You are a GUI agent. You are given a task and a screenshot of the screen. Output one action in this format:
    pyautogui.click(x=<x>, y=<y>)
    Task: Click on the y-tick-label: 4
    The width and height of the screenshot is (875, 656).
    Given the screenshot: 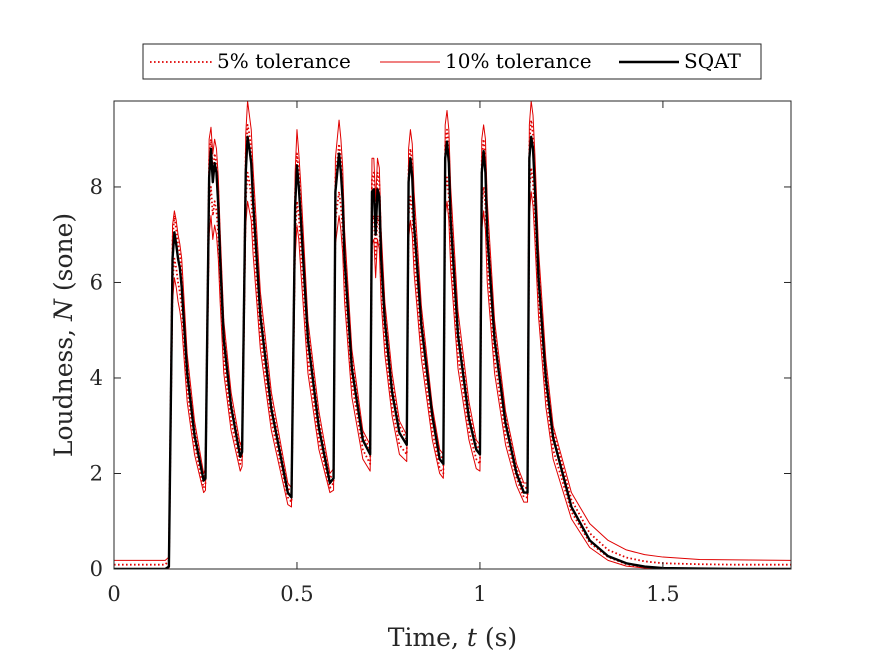 What is the action you would take?
    pyautogui.click(x=96, y=378)
    